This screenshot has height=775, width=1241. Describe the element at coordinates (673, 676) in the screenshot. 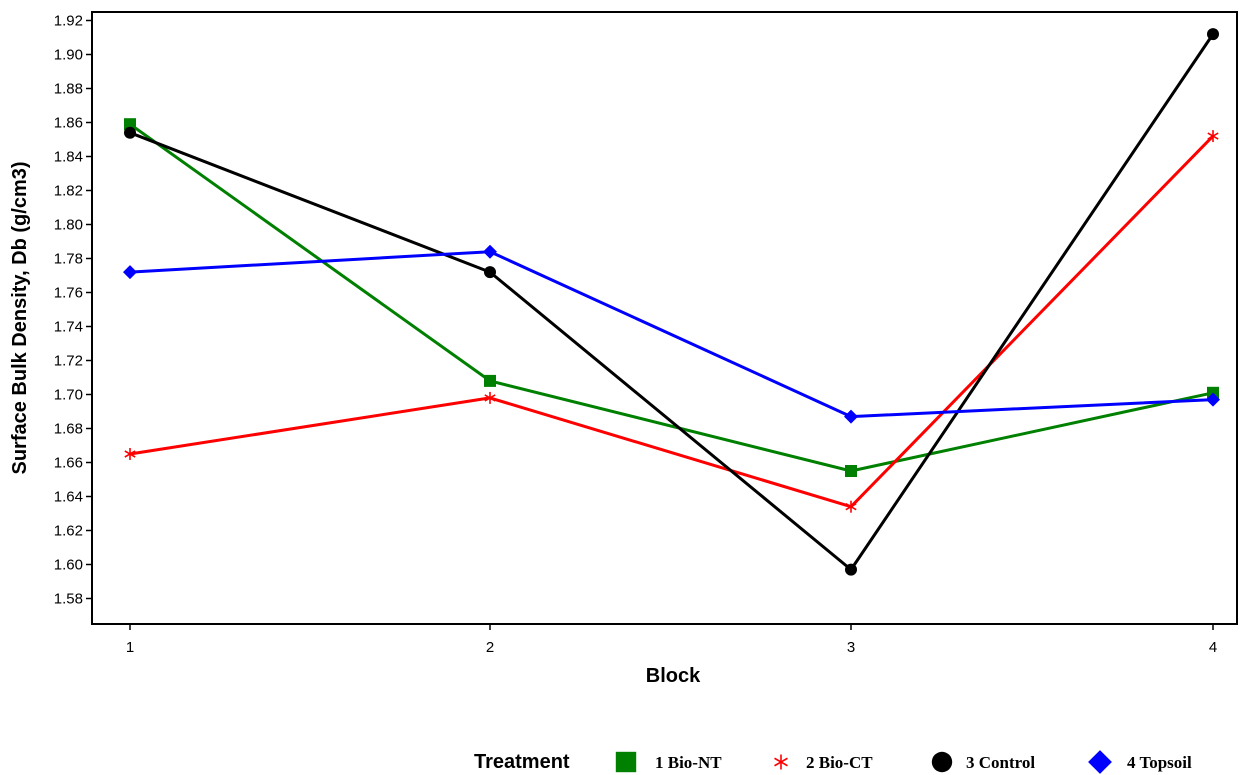

I see `x-axis-title: Block` at that location.